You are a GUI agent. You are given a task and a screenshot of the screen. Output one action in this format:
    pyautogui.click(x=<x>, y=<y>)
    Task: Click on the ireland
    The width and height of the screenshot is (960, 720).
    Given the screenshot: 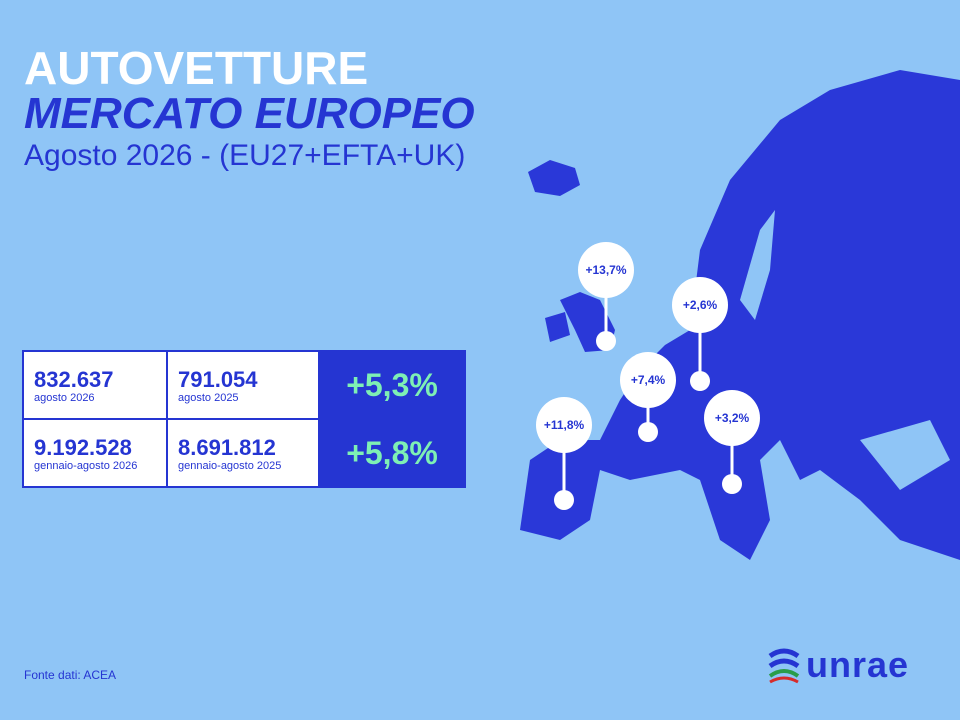 What is the action you would take?
    pyautogui.click(x=557, y=327)
    